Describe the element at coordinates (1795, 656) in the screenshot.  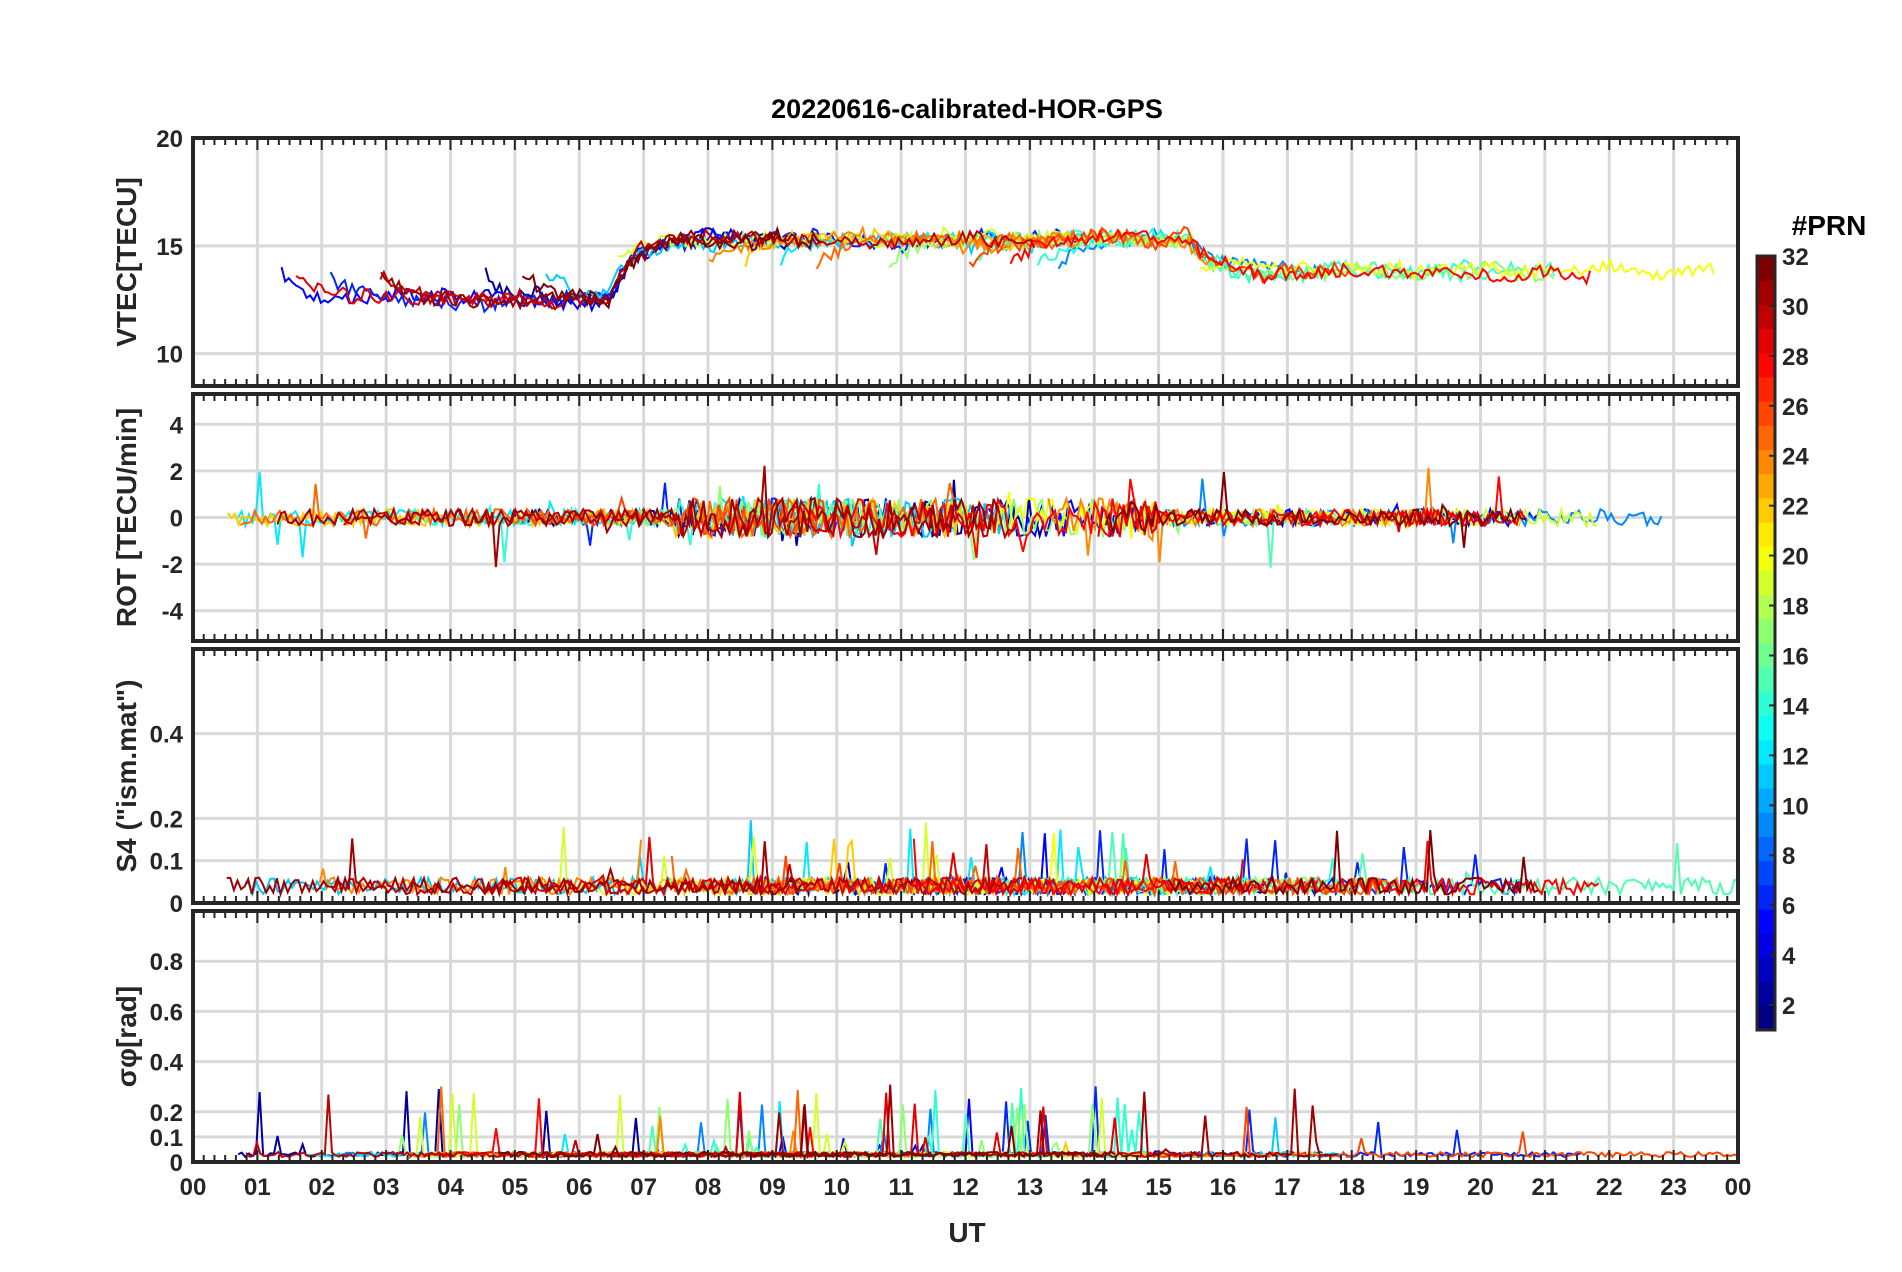
I see `colorbar-tick-label: 16` at that location.